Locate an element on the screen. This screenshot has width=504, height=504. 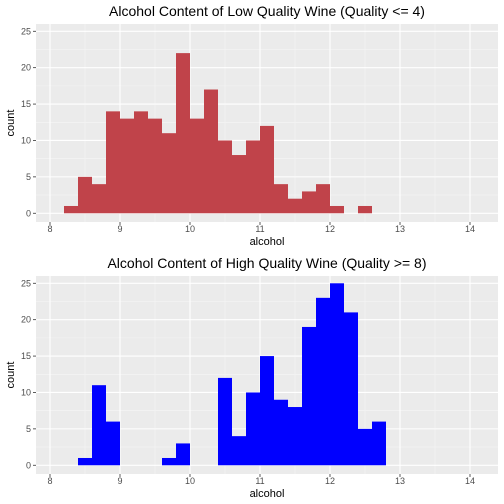
chart1-x-tick-label: 14 is located at coordinates (470, 229).